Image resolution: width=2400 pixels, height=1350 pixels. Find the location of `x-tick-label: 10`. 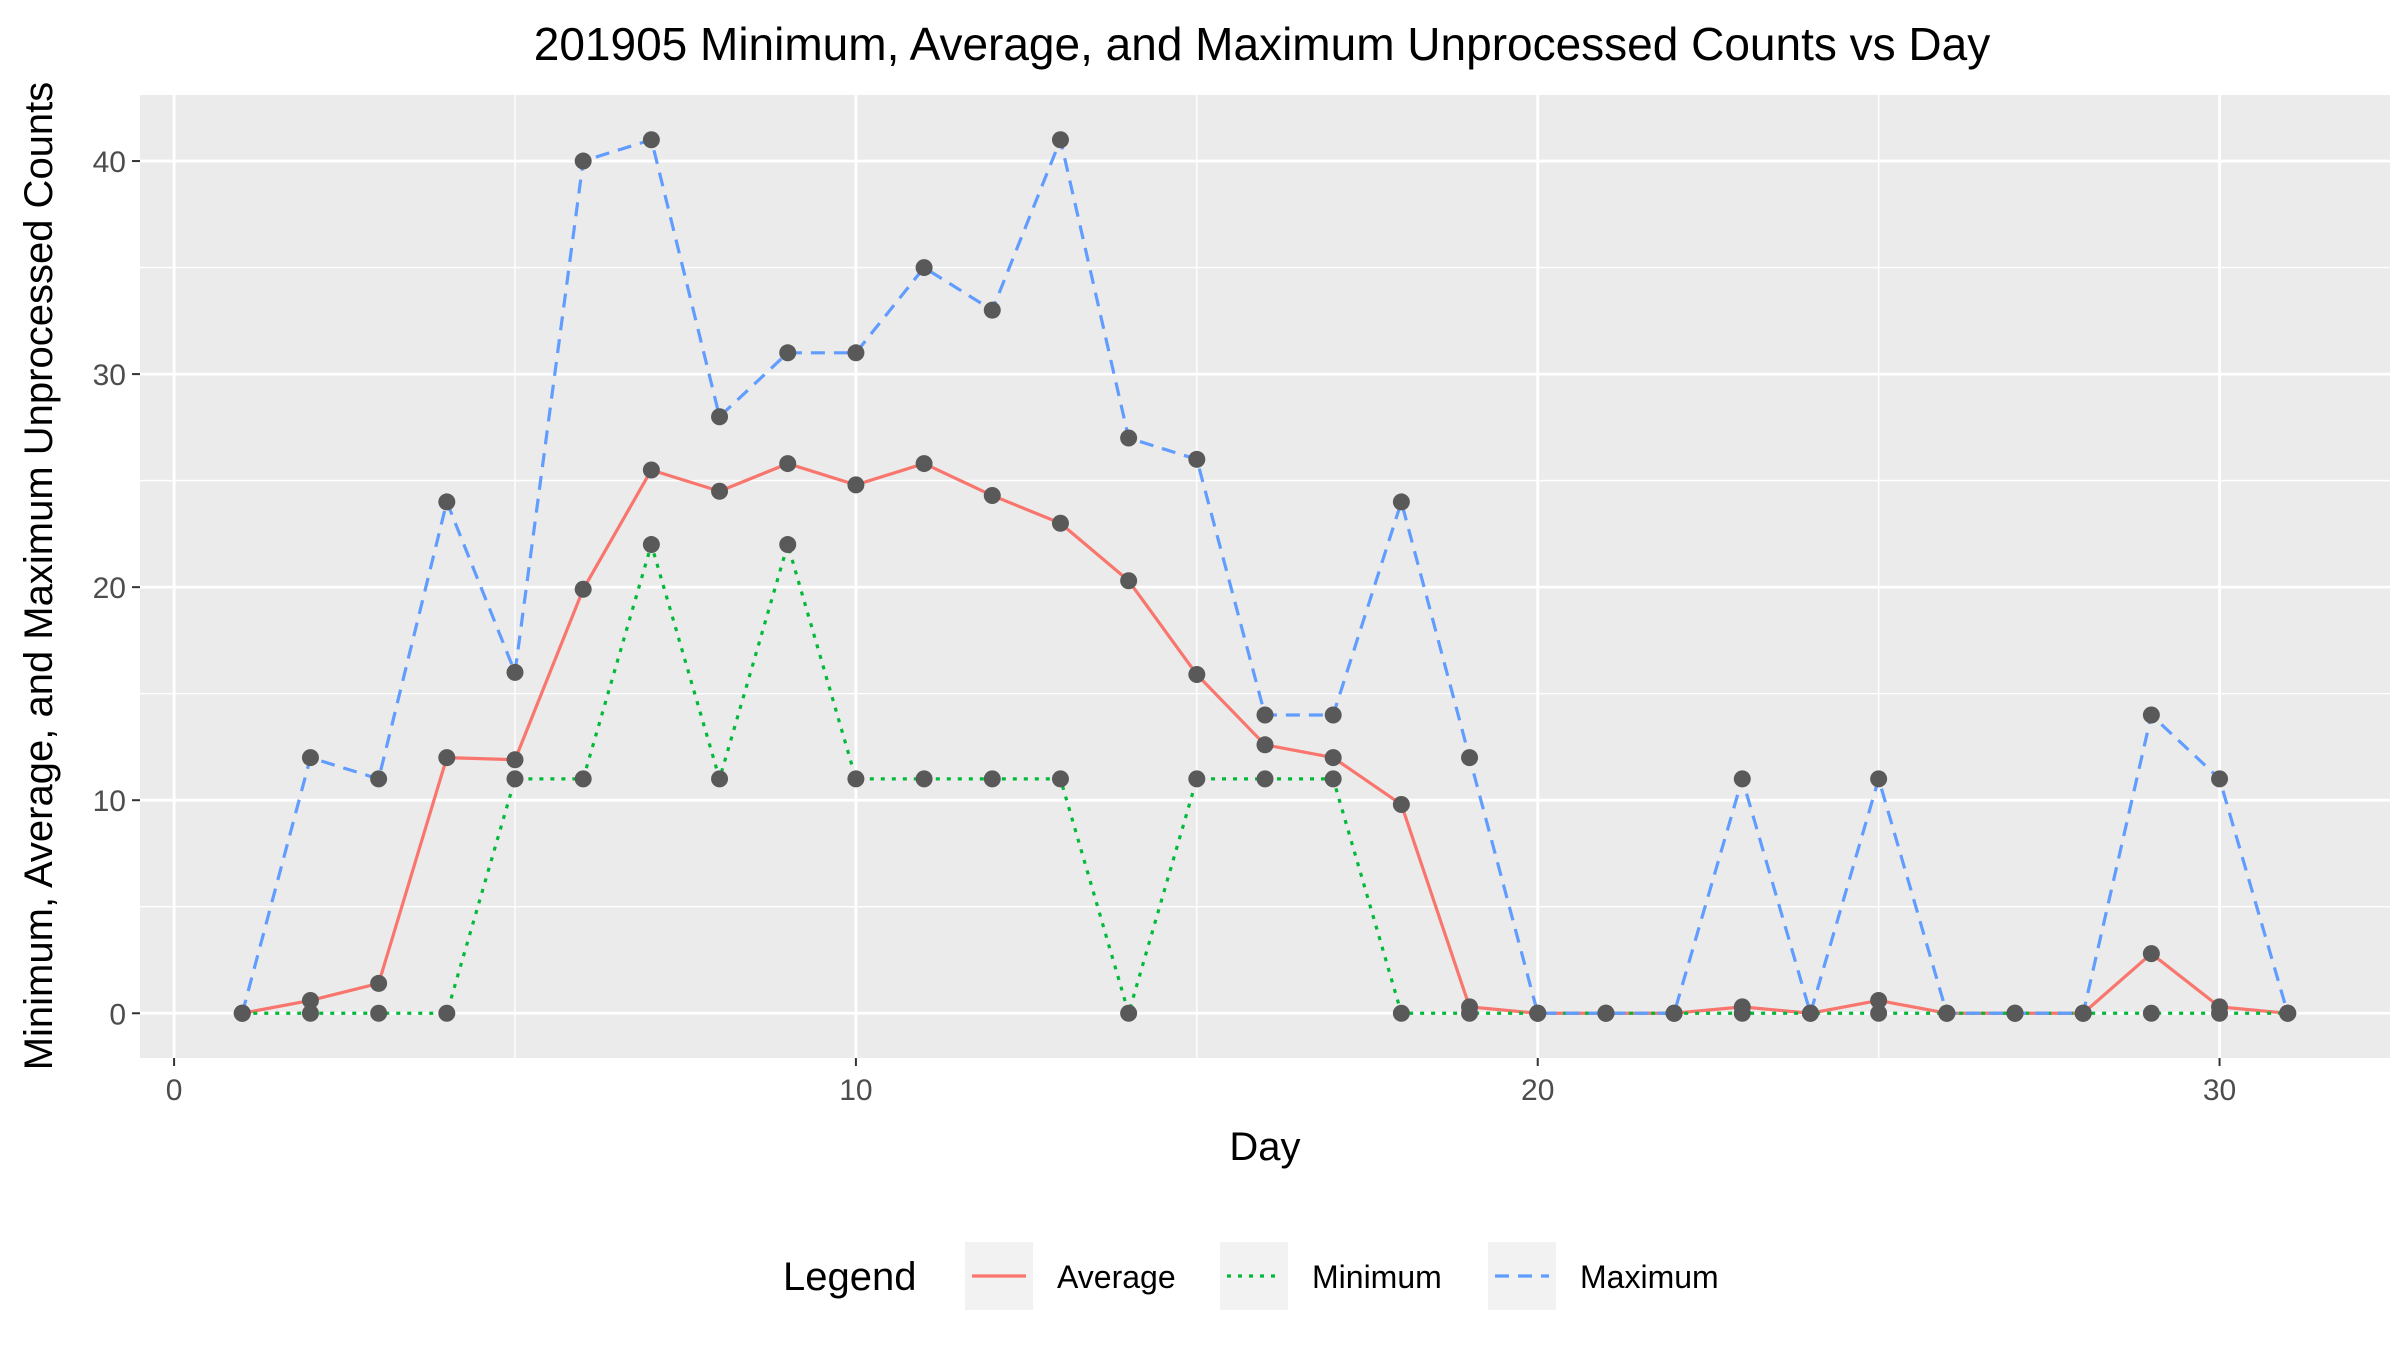

x-tick-label: 10 is located at coordinates (855, 1090).